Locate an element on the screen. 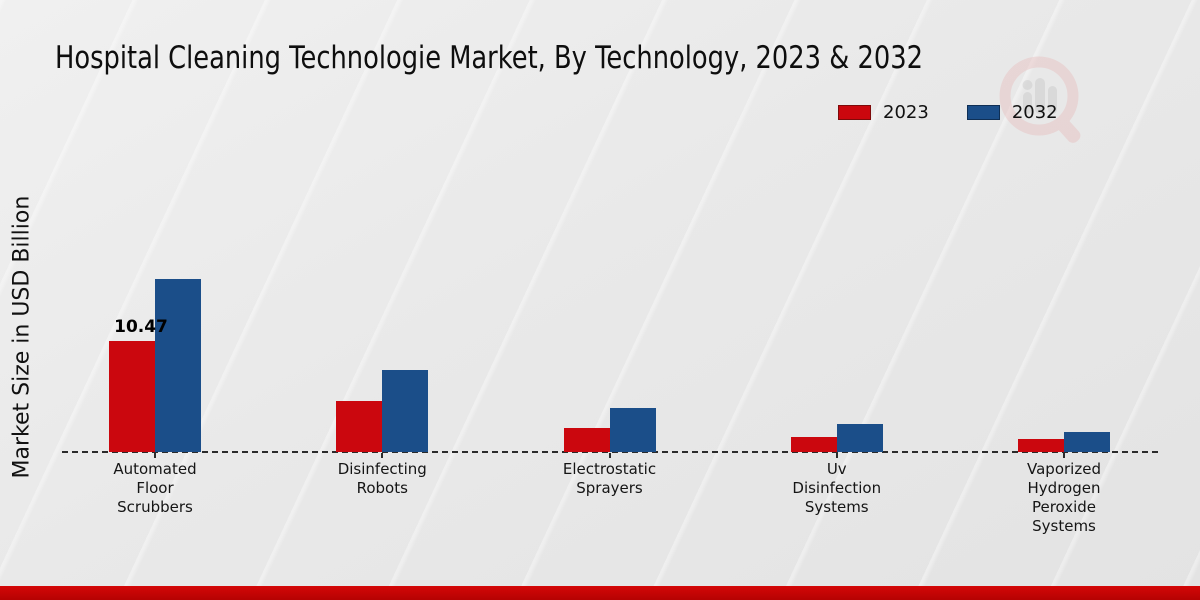 The height and width of the screenshot is (600, 1200). category-label-disinfecting-robots: Disinfecting Robots is located at coordinates (382, 478).